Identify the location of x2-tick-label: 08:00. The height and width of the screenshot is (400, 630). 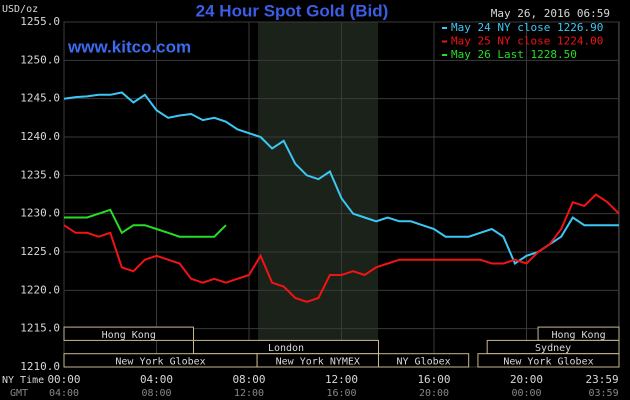
(156, 393).